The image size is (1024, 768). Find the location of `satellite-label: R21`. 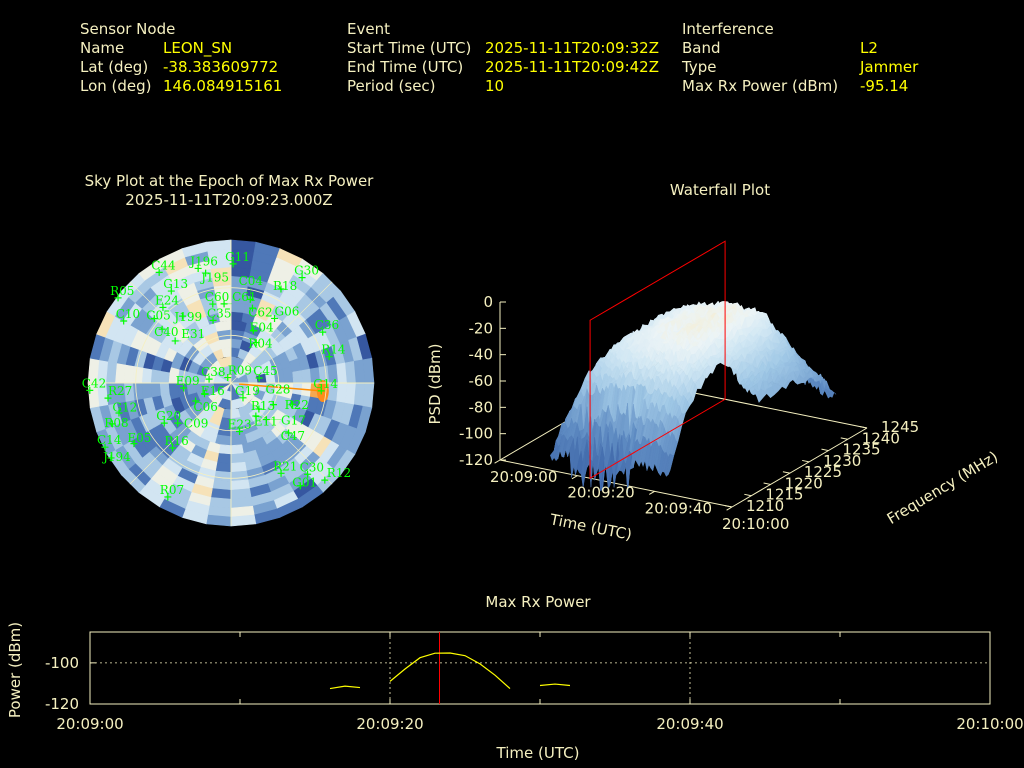

satellite-label: R21 is located at coordinates (285, 466).